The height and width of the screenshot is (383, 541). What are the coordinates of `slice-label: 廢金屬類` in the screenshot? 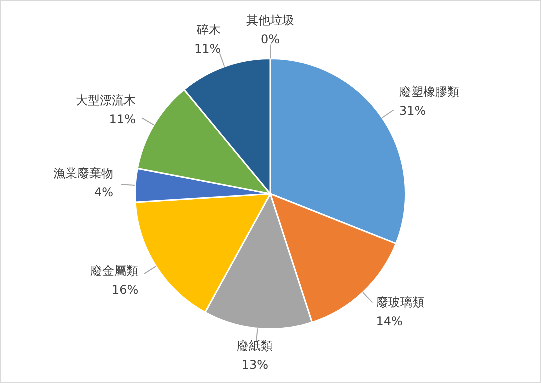 It's located at (114, 271).